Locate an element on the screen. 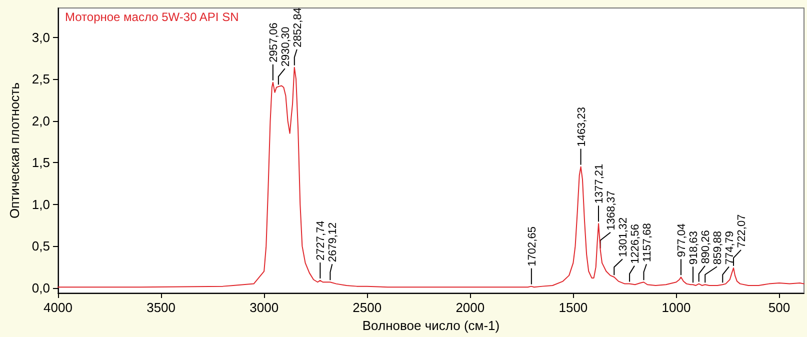  x-tick-label: 2500 is located at coordinates (367, 307).